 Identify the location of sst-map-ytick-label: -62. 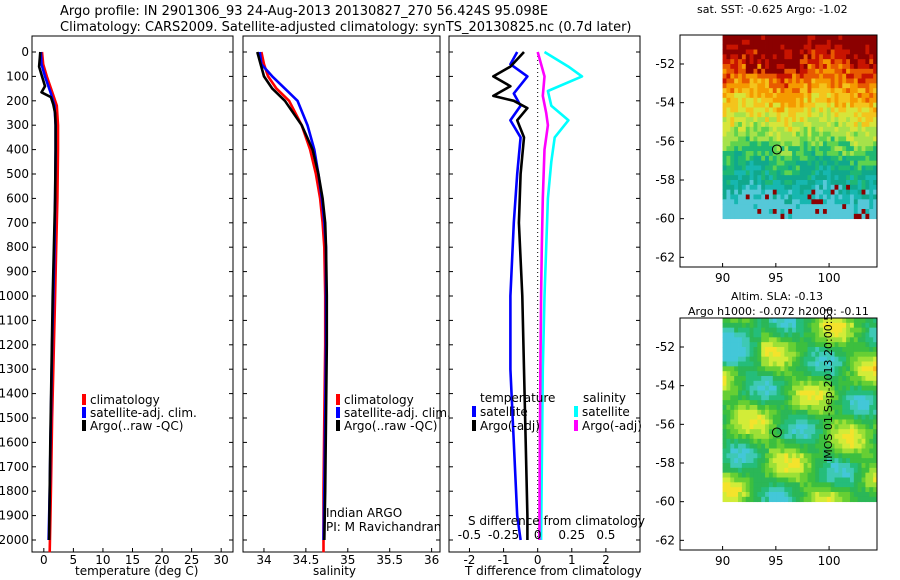
(665, 257).